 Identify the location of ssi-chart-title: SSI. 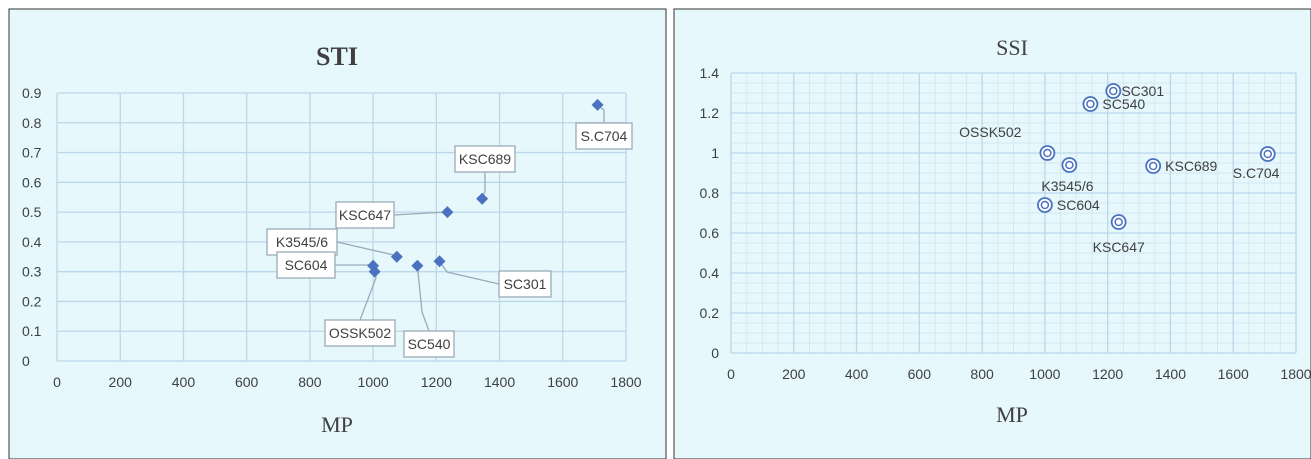
(1012, 47).